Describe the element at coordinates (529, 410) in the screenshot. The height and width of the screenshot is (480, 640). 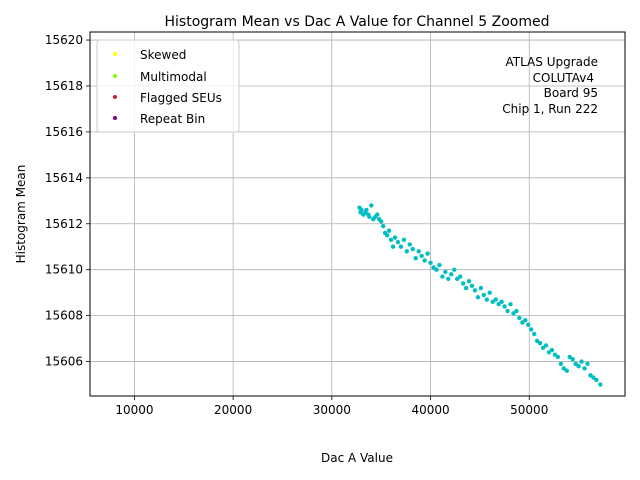
I see `x-tick-label: 50000` at that location.